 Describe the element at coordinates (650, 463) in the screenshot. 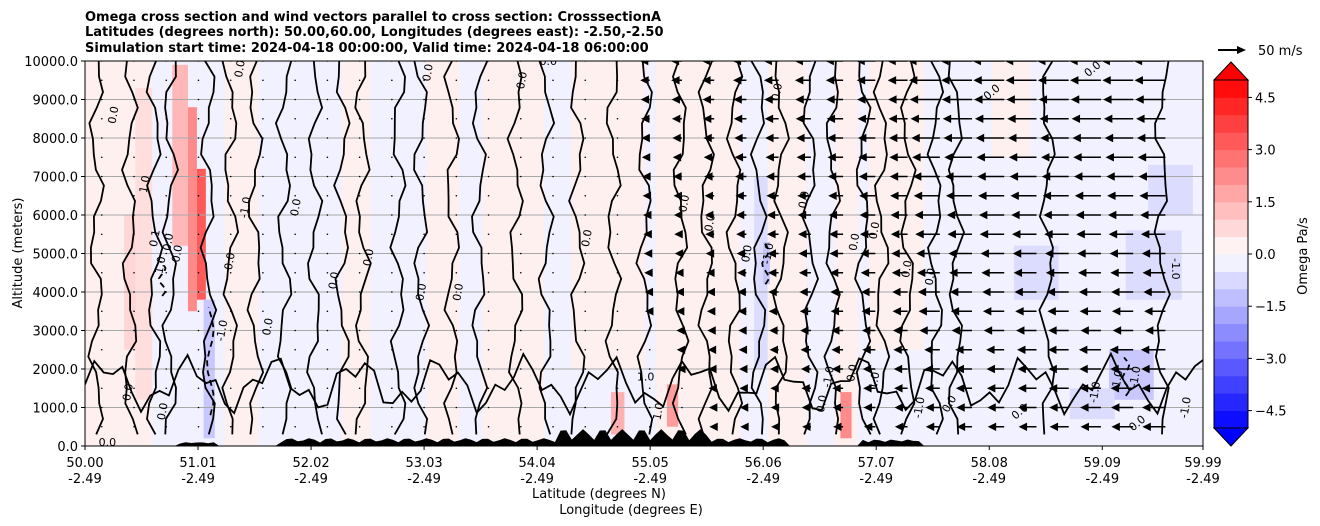

I see `x-tick-label-lat-5: 55.05` at that location.